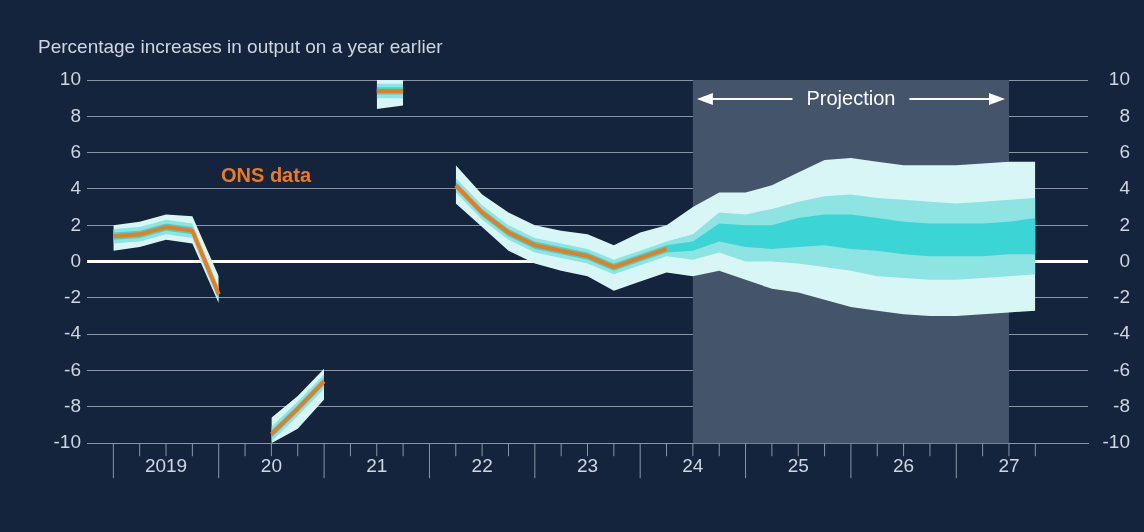  Describe the element at coordinates (240, 47) in the screenshot. I see `y-axis-title: Percentage increases in output on a year earlier` at that location.